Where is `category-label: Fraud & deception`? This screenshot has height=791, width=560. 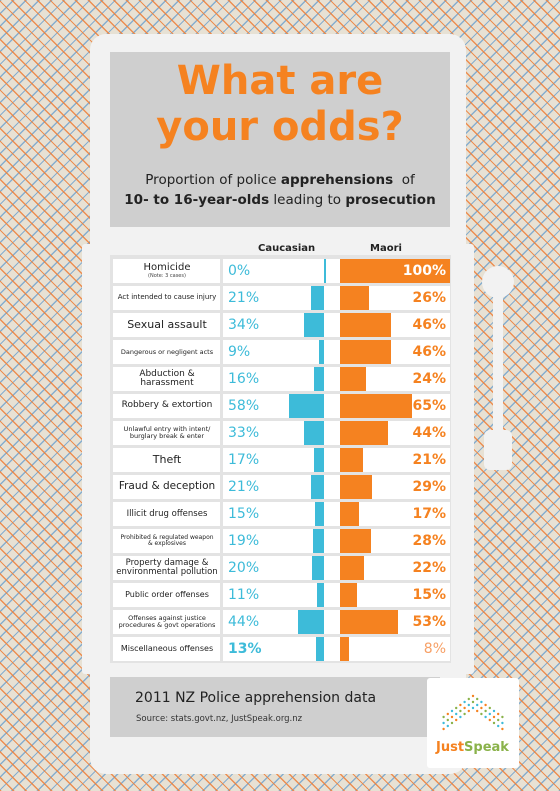 category-label: Fraud & deception is located at coordinates (167, 487).